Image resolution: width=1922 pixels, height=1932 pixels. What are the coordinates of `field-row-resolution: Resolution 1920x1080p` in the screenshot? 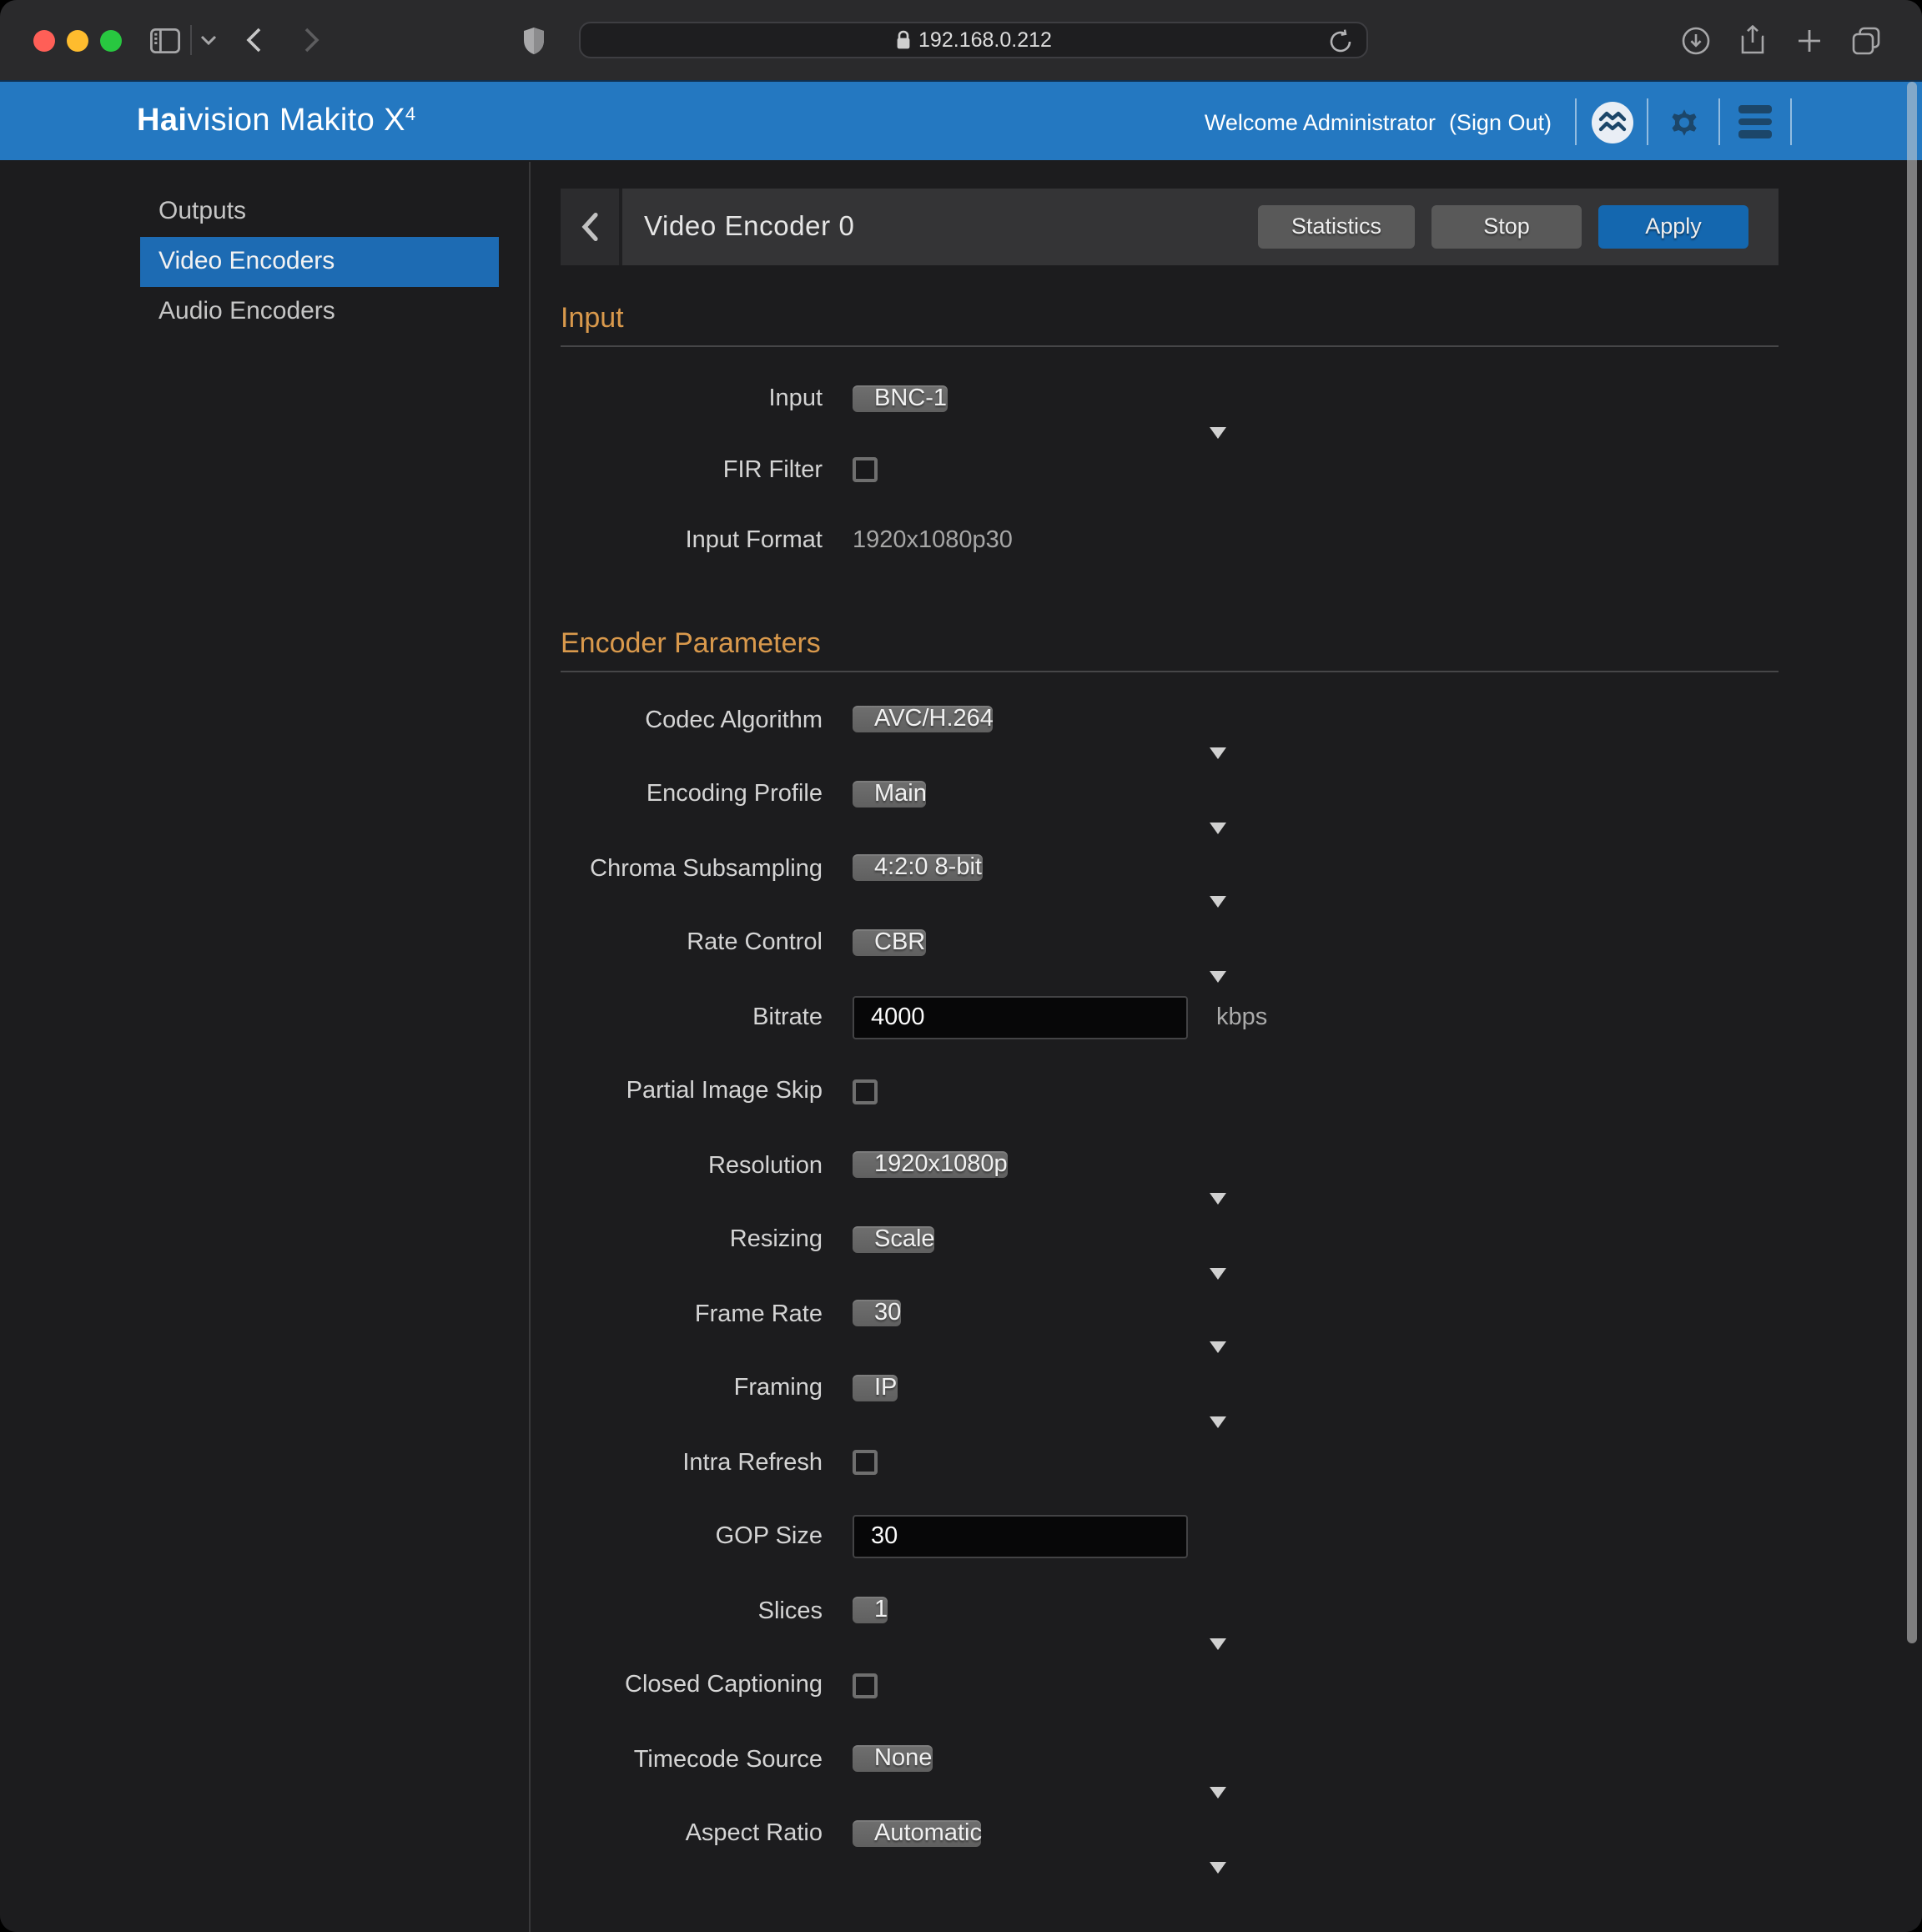 It's located at (1170, 1167).